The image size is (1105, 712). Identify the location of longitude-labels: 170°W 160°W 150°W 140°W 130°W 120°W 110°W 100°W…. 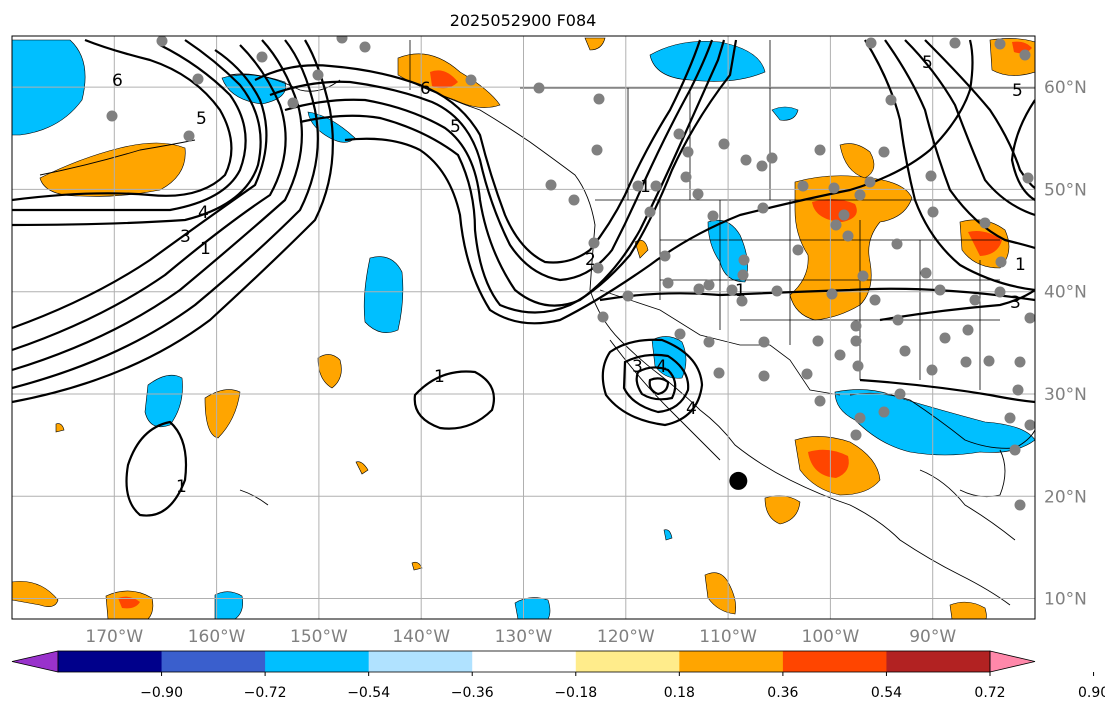
(520, 637).